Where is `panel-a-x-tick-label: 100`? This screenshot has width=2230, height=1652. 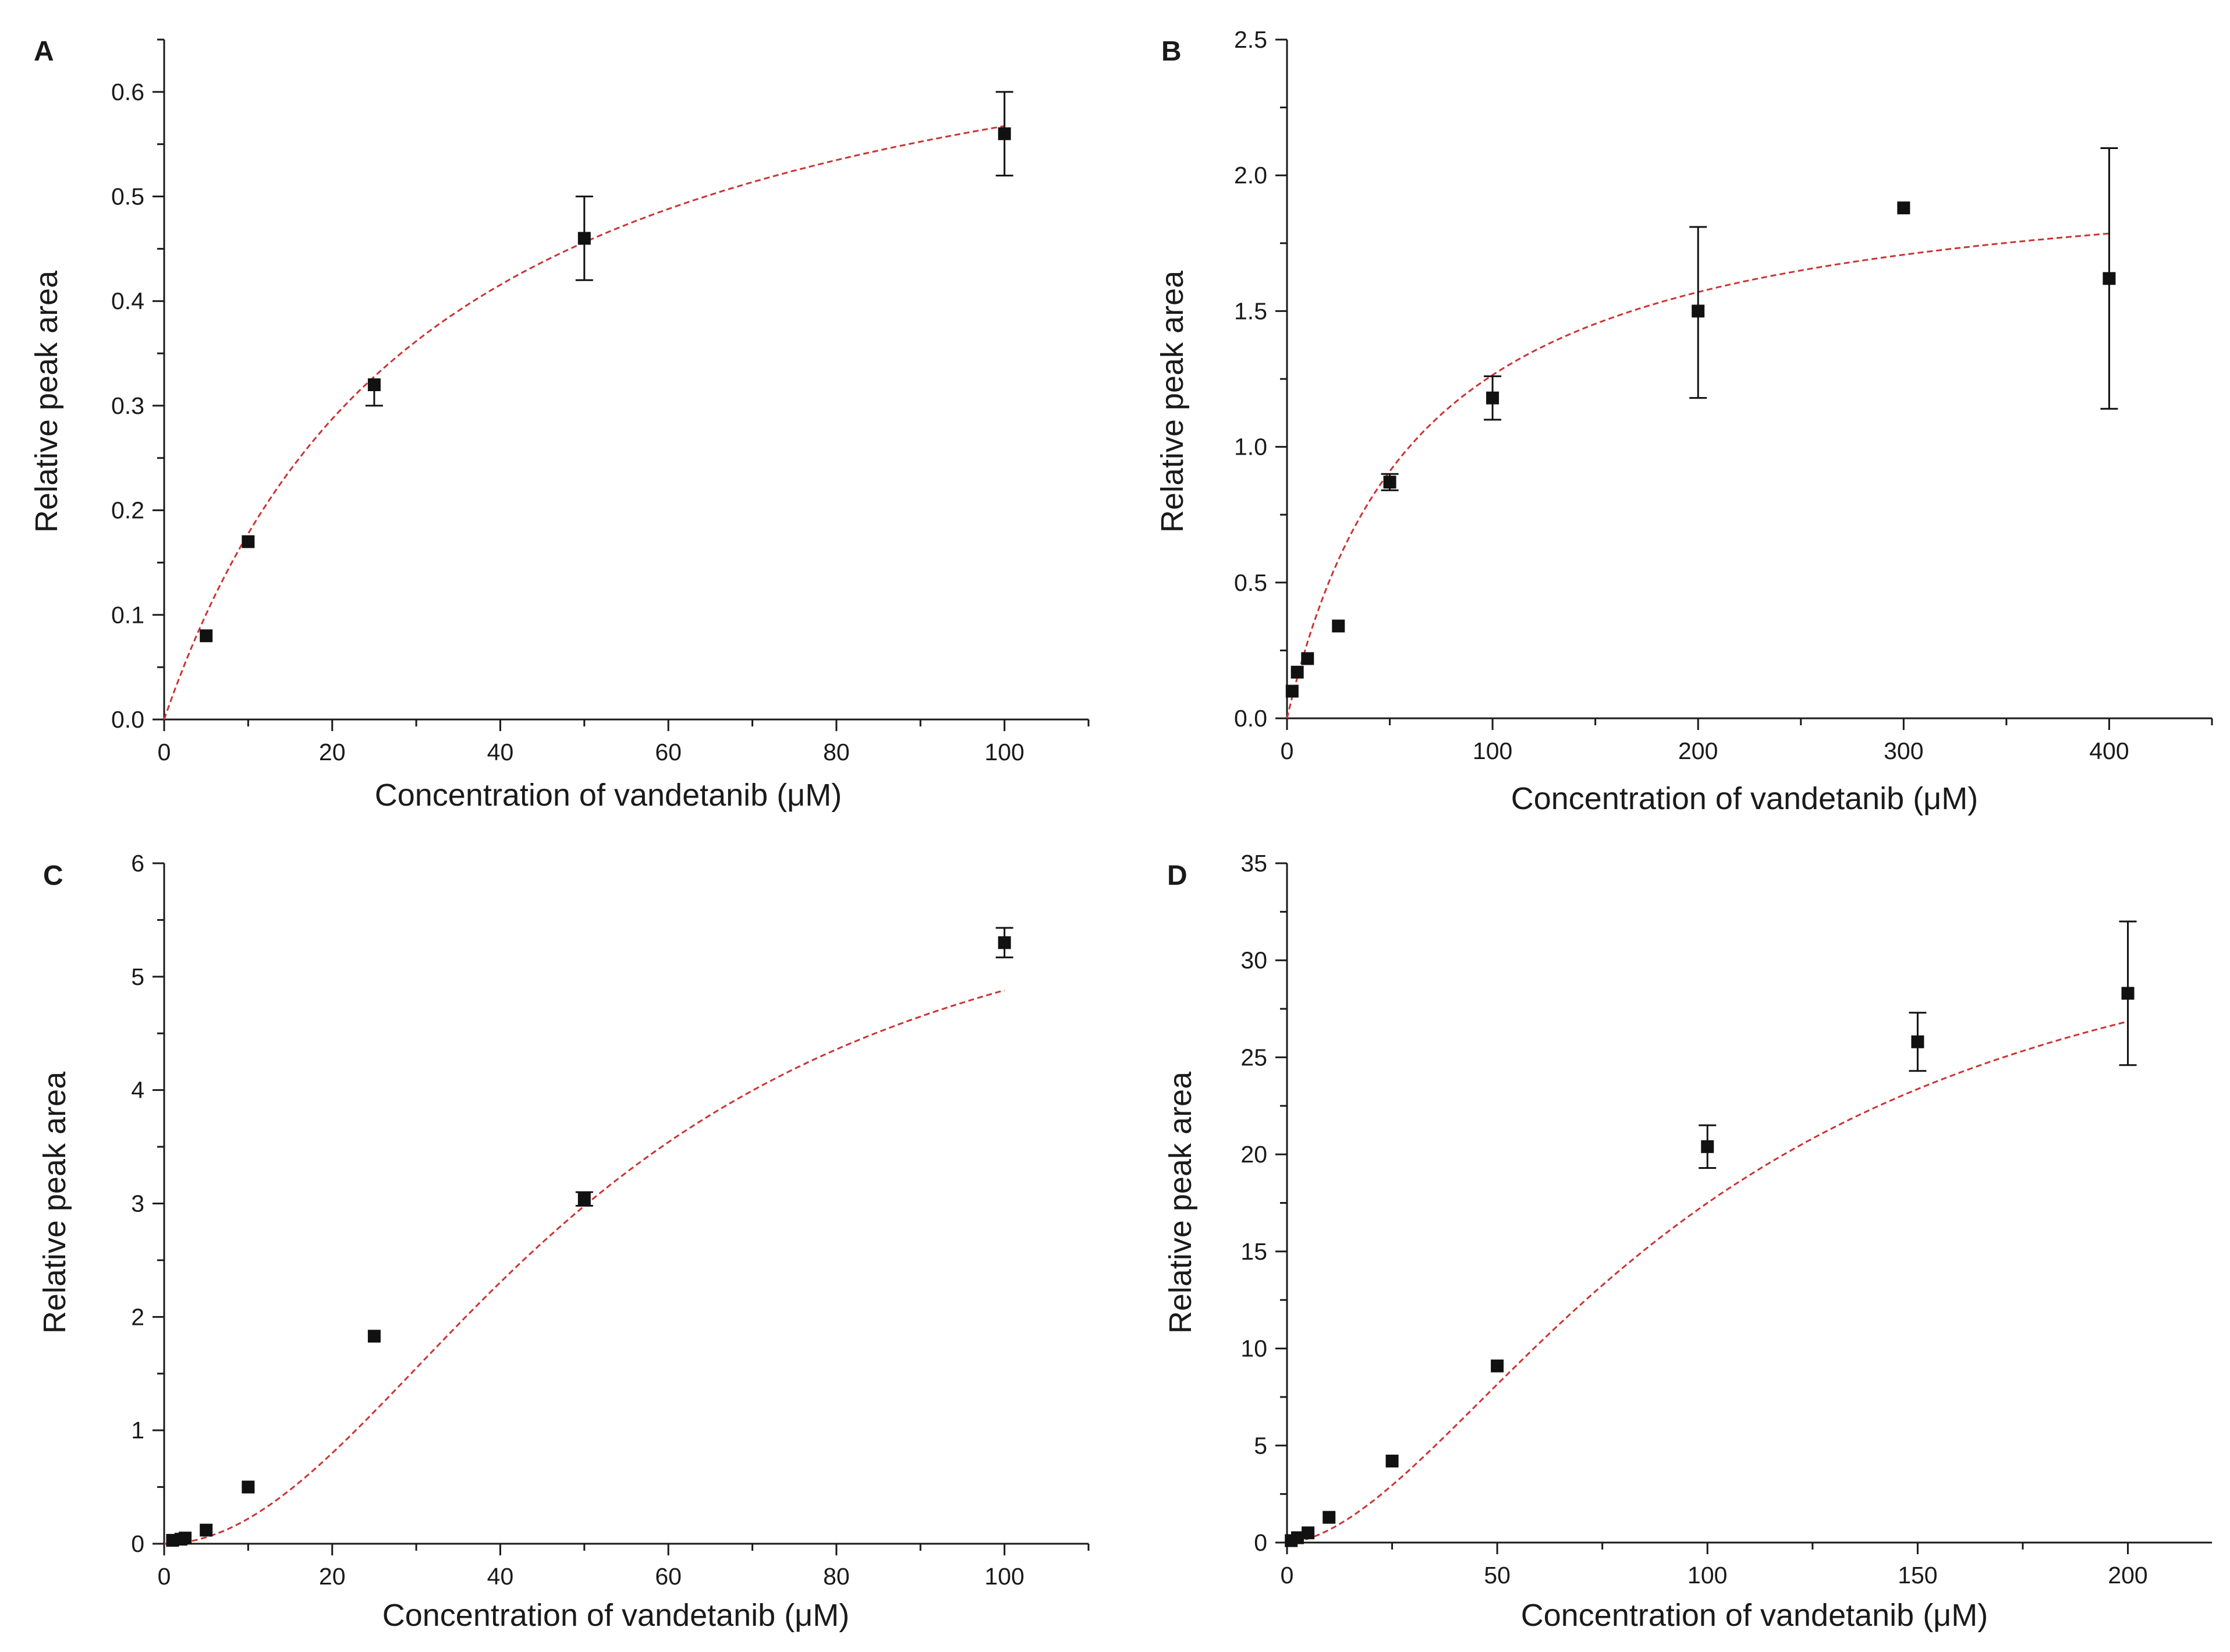
panel-a-x-tick-label: 100 is located at coordinates (1004, 752).